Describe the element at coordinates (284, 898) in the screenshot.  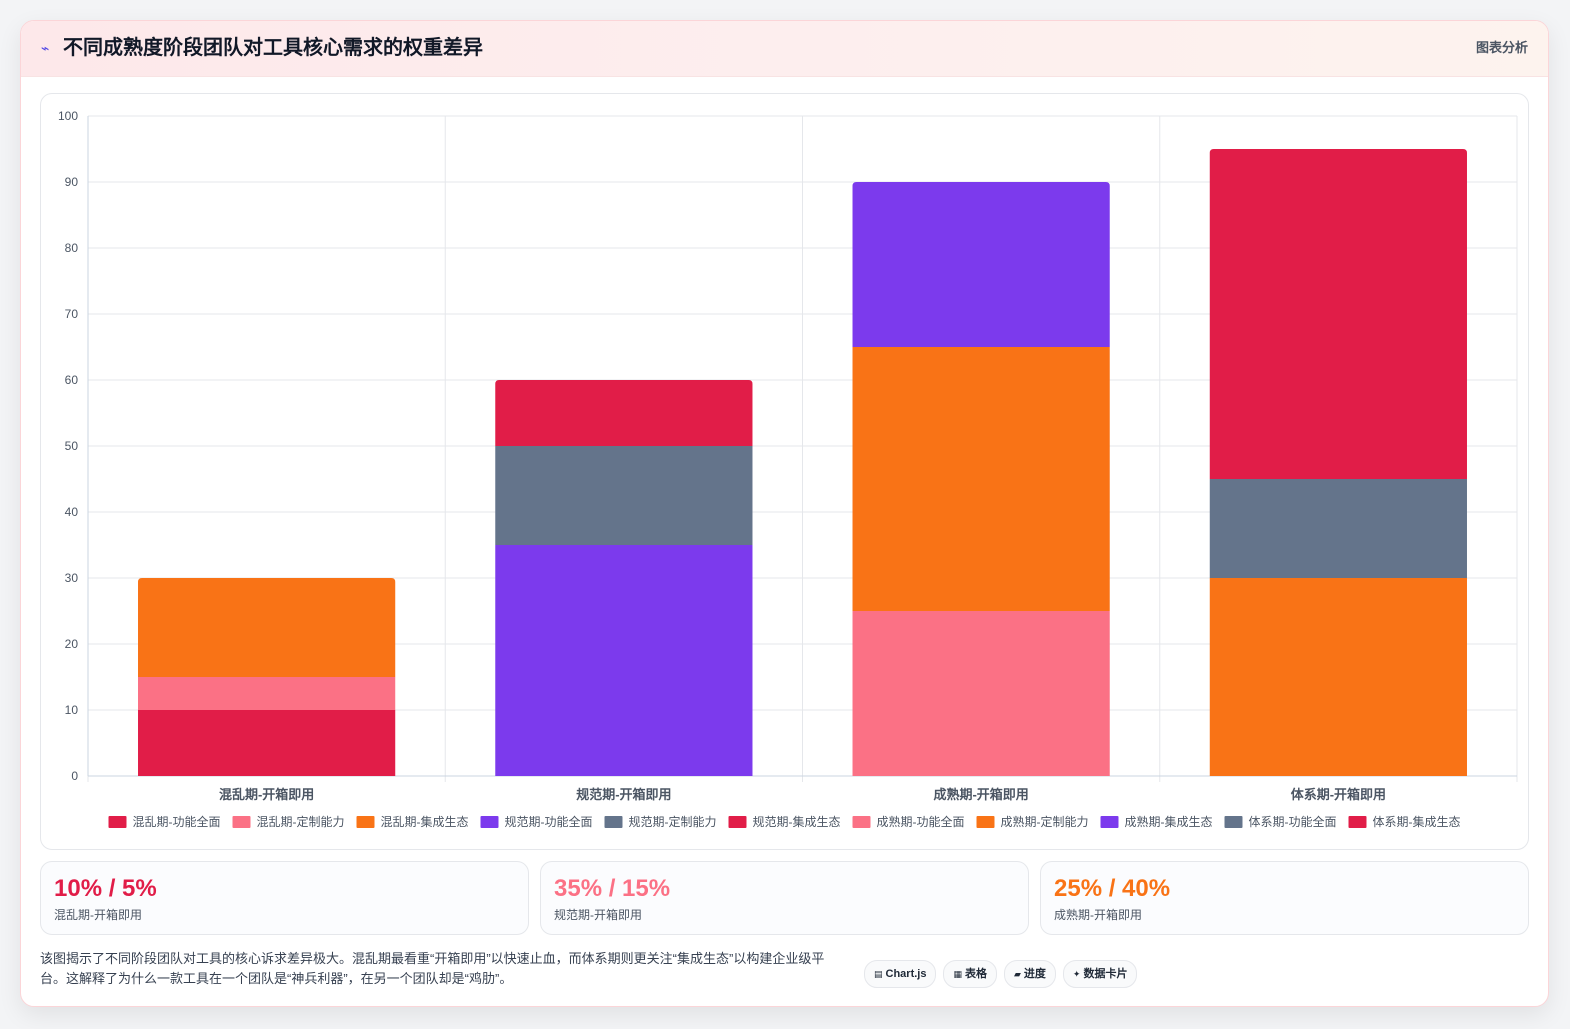
I see `stat-card: 10% / 5% 混乱期-开箱即用` at that location.